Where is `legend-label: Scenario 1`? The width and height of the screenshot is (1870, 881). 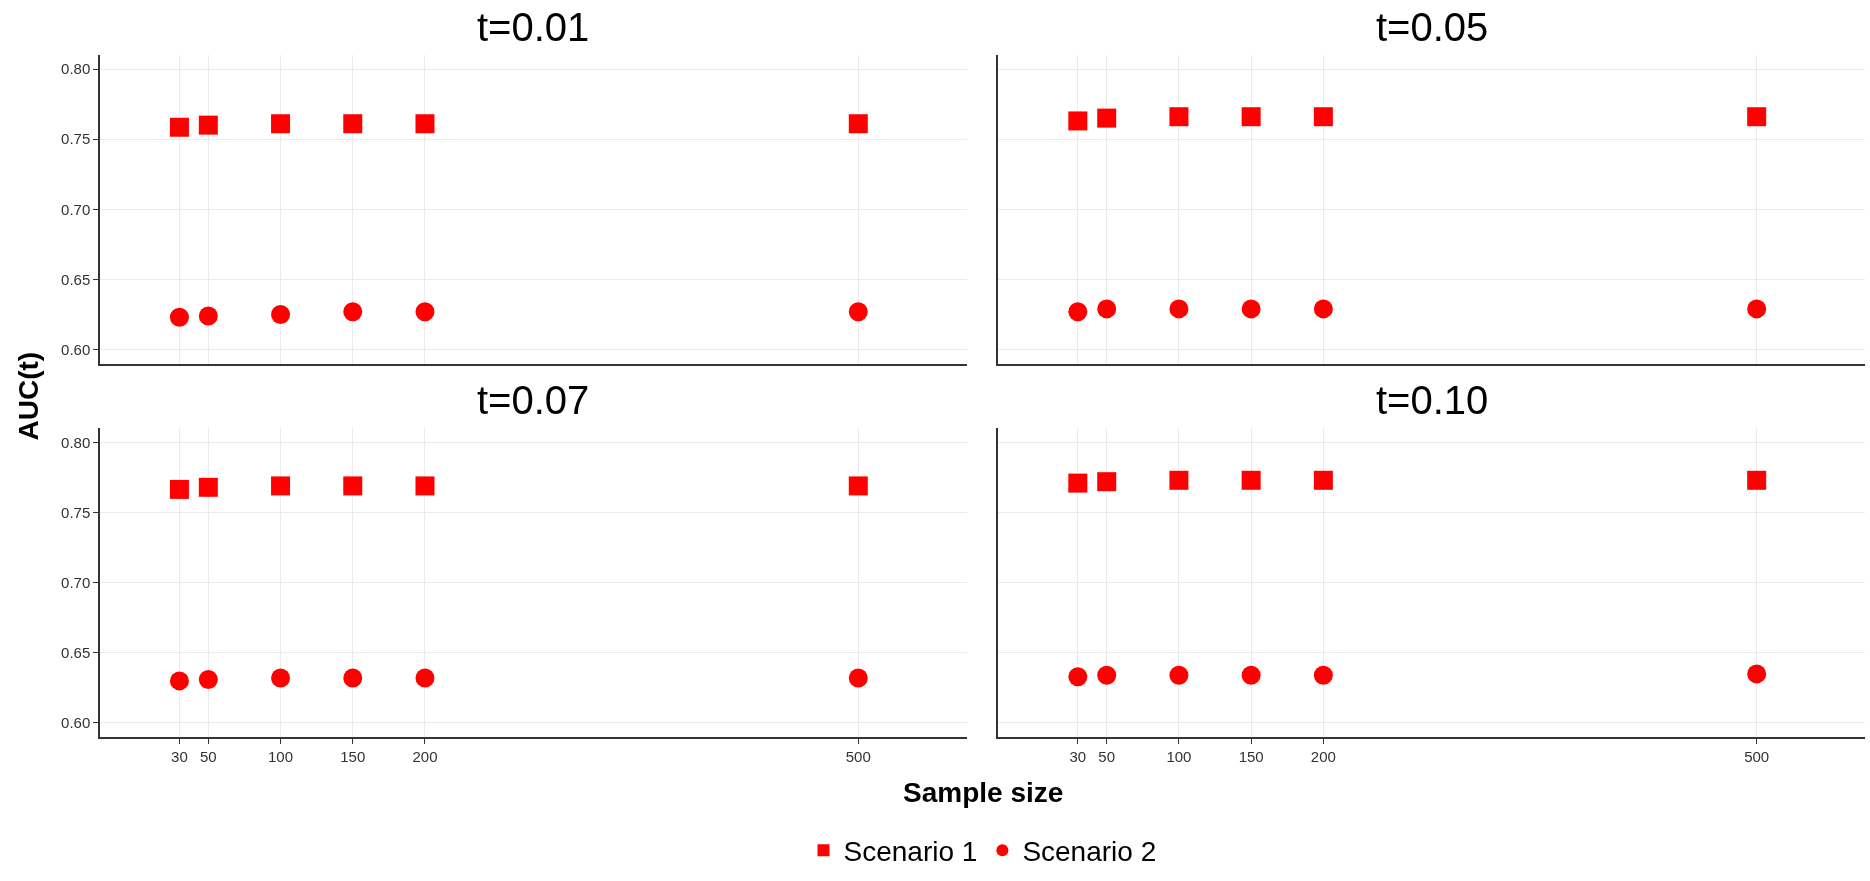
legend-label: Scenario 1 is located at coordinates (910, 852).